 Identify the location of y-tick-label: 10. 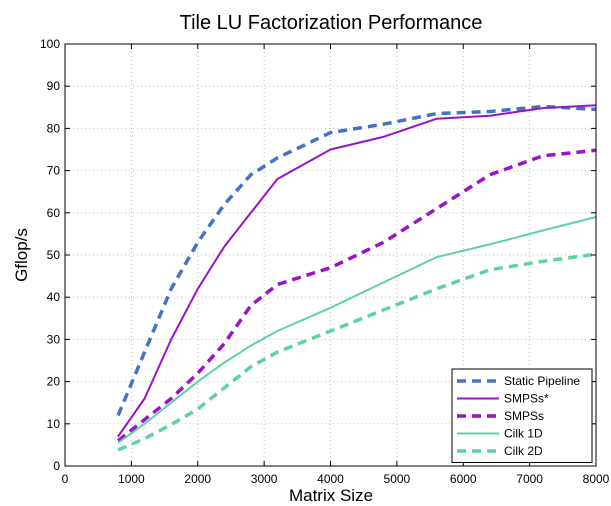
(54, 424).